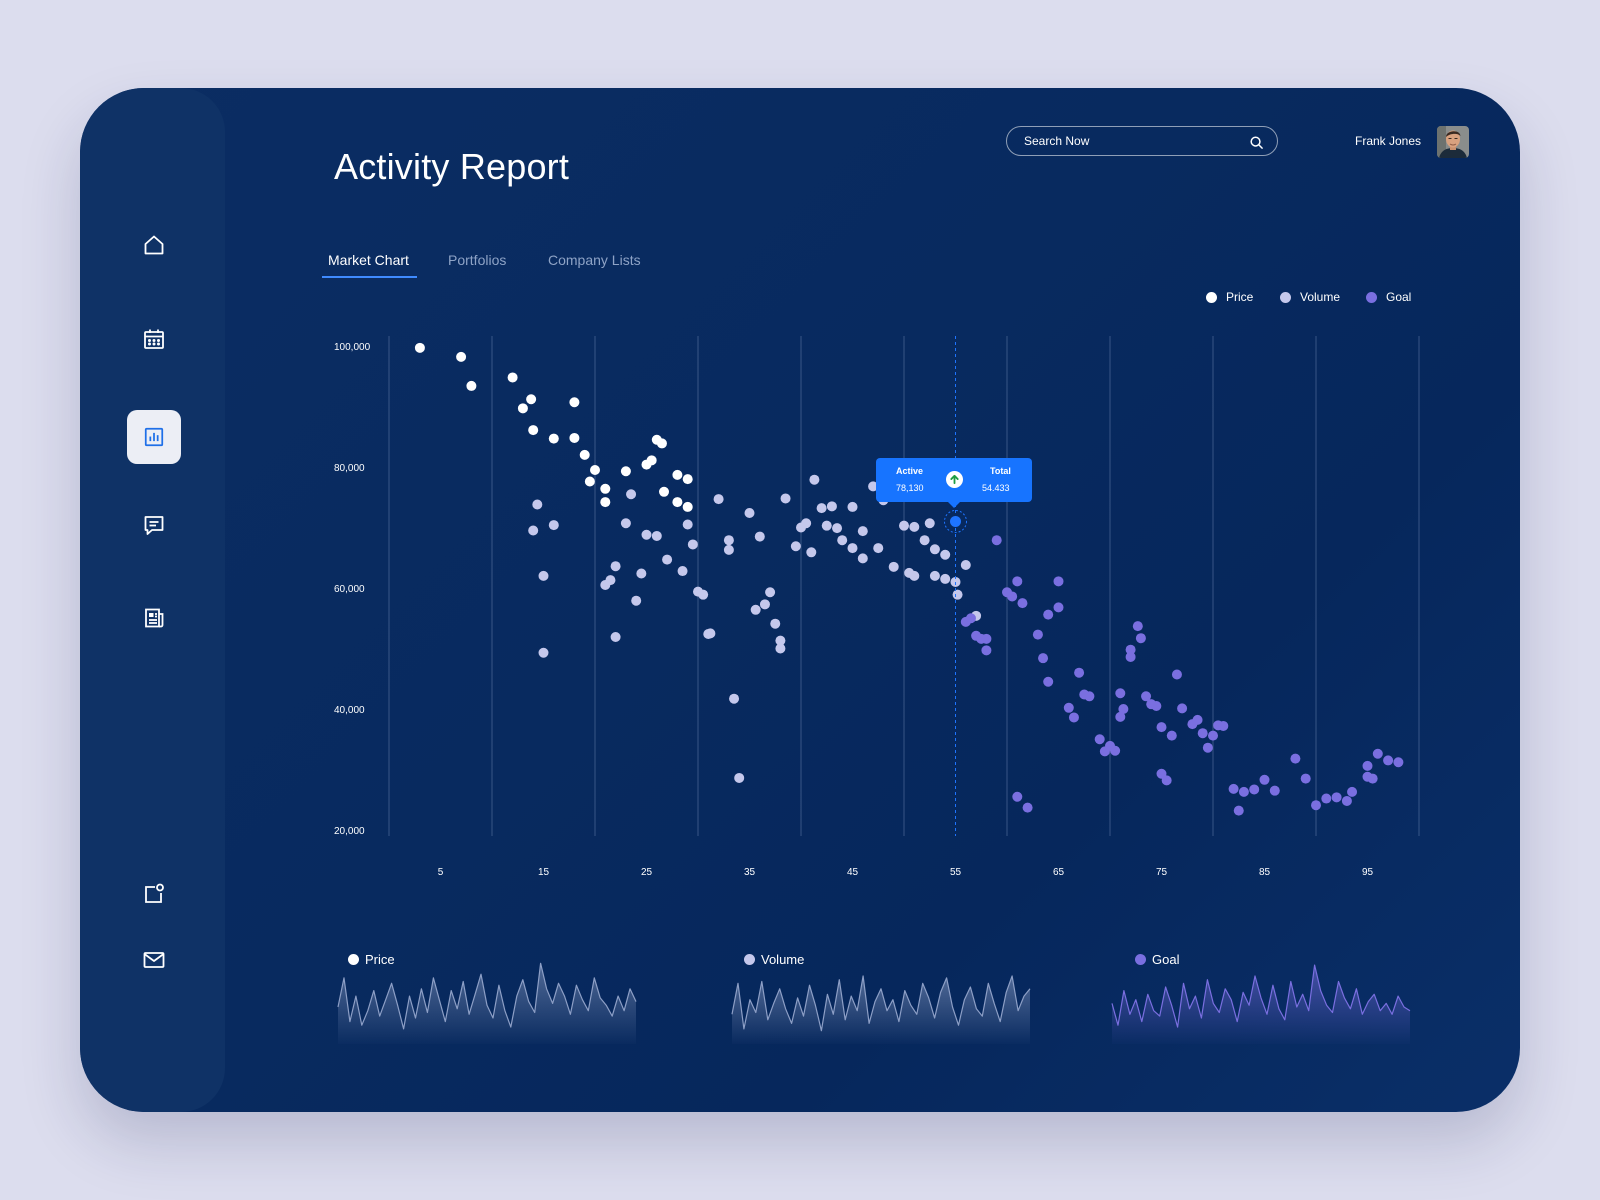 The width and height of the screenshot is (1600, 1200). What do you see at coordinates (1399, 297) in the screenshot?
I see `legend-label-goal: Goal` at bounding box center [1399, 297].